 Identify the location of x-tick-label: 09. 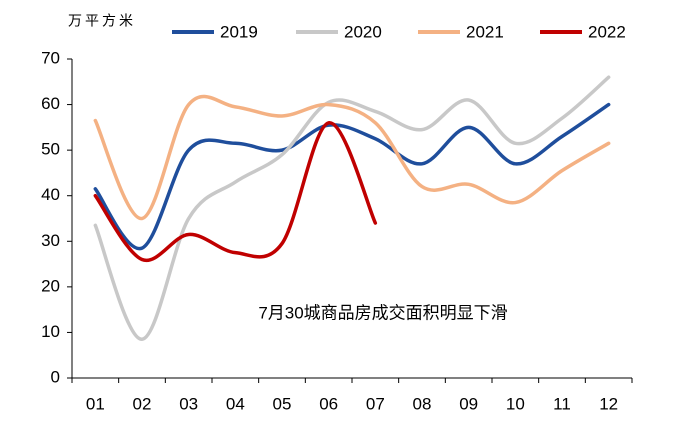
(468, 403).